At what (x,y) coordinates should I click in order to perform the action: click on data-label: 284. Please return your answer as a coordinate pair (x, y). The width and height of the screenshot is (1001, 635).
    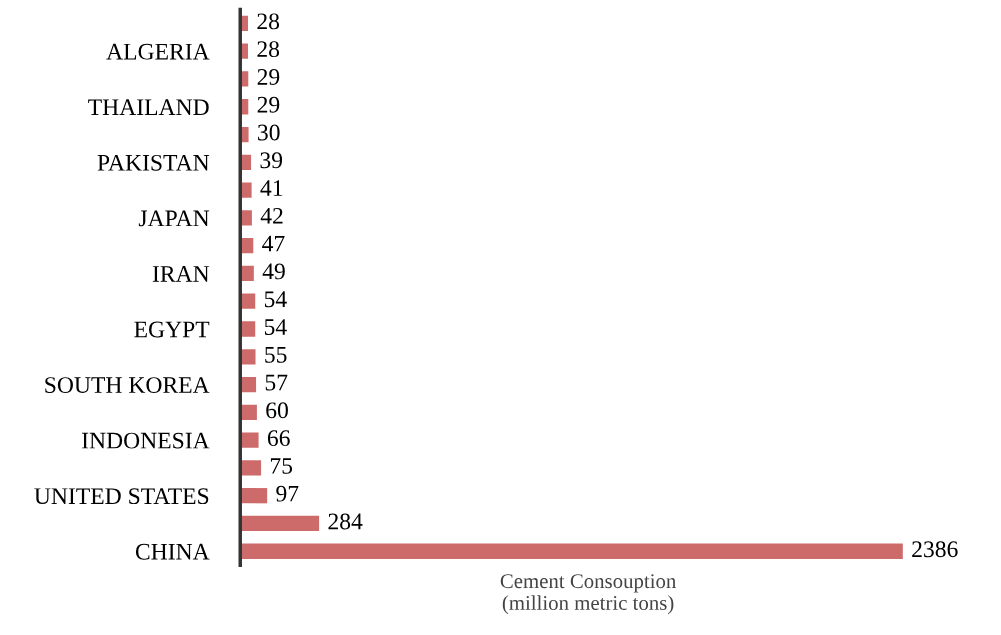
    Looking at the image, I should click on (345, 521).